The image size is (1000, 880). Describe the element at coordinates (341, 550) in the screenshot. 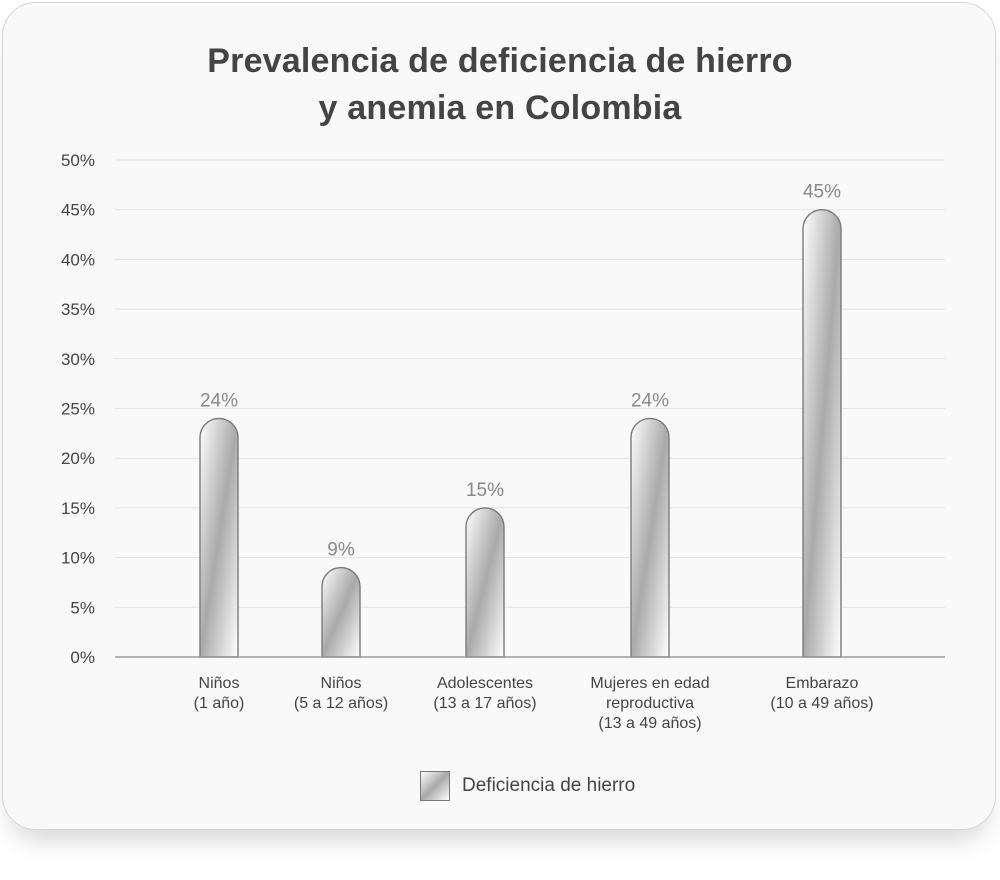

I see `data-label: 9%` at that location.